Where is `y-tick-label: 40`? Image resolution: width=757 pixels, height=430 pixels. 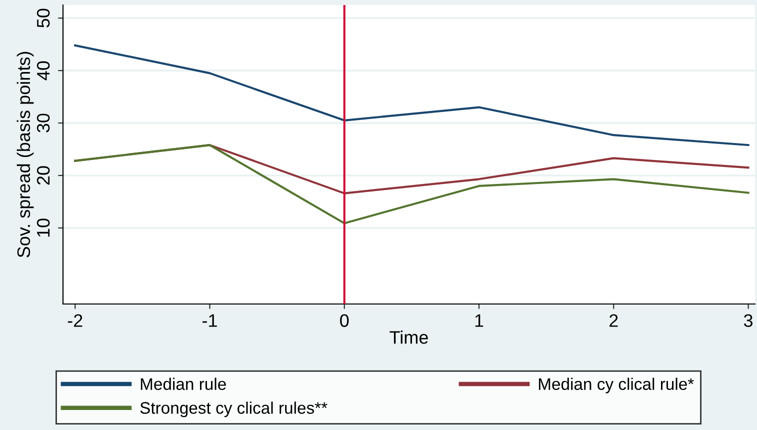 y-tick-label: 40 is located at coordinates (43, 70).